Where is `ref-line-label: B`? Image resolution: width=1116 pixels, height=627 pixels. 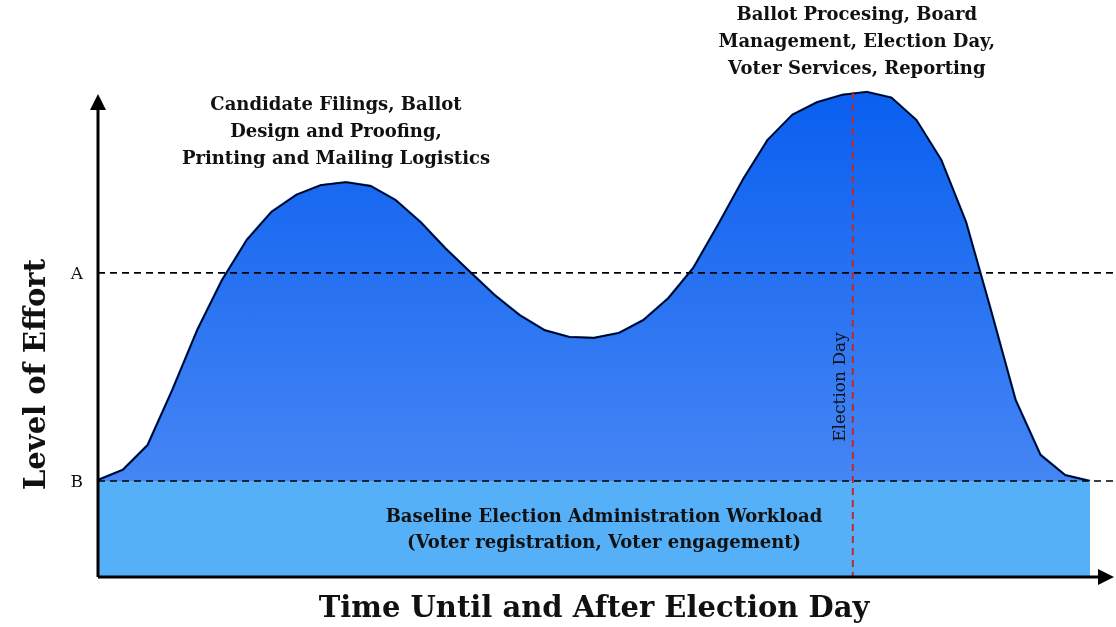
ref-line-label: B is located at coordinates (76, 480).